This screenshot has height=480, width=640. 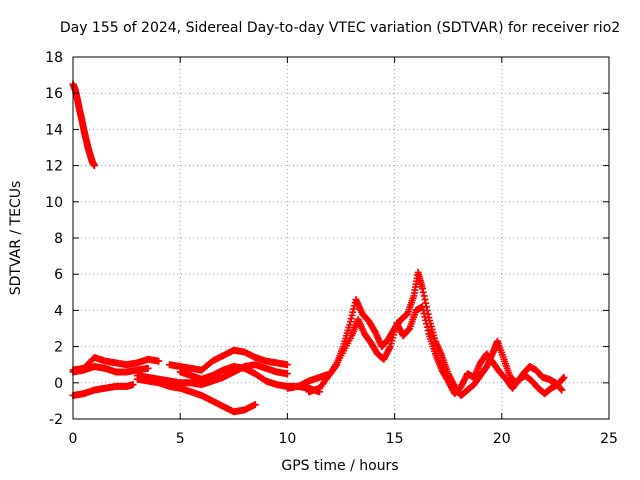 I want to click on y-tick-label: 12, so click(x=54, y=167).